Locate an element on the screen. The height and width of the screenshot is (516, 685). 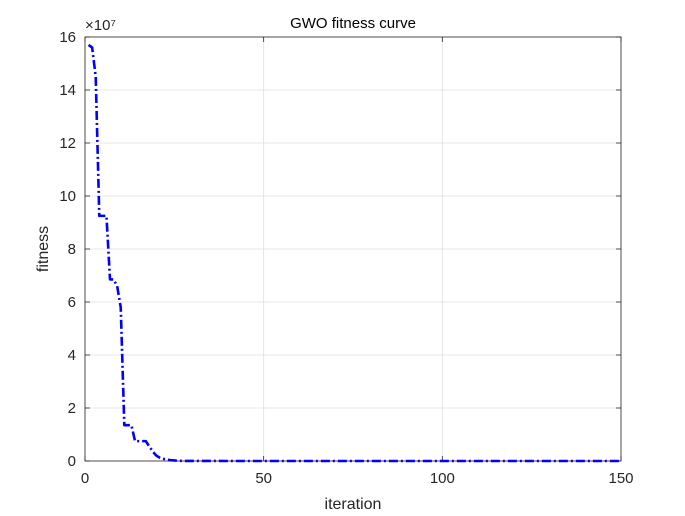
y-tick-label: 0 is located at coordinates (72, 461).